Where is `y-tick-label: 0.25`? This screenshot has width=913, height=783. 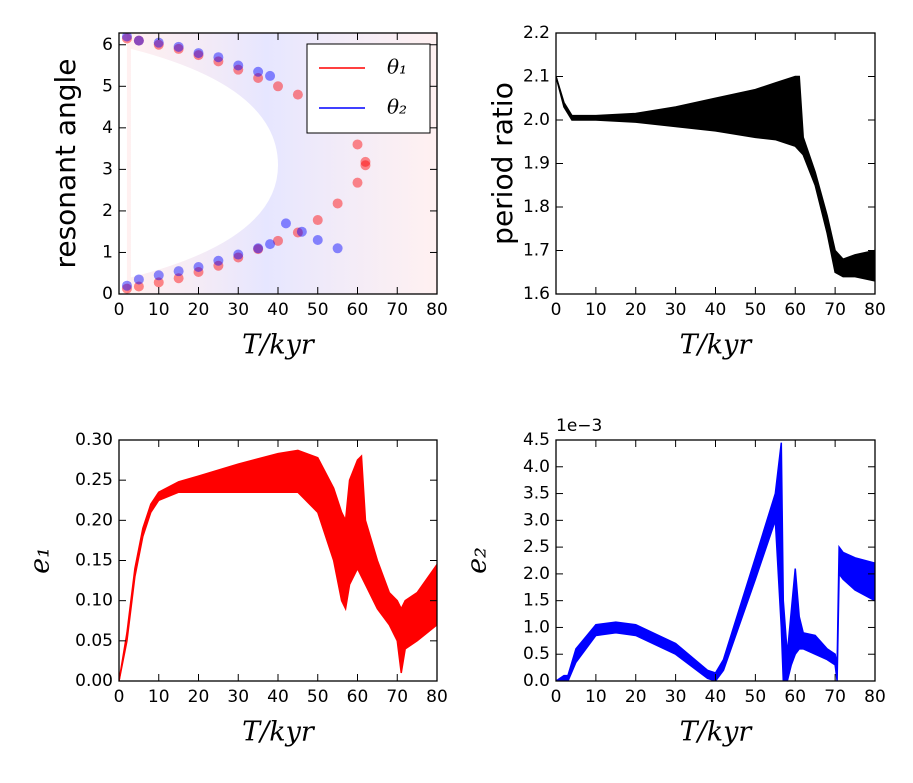 y-tick-label: 0.25 is located at coordinates (94, 480).